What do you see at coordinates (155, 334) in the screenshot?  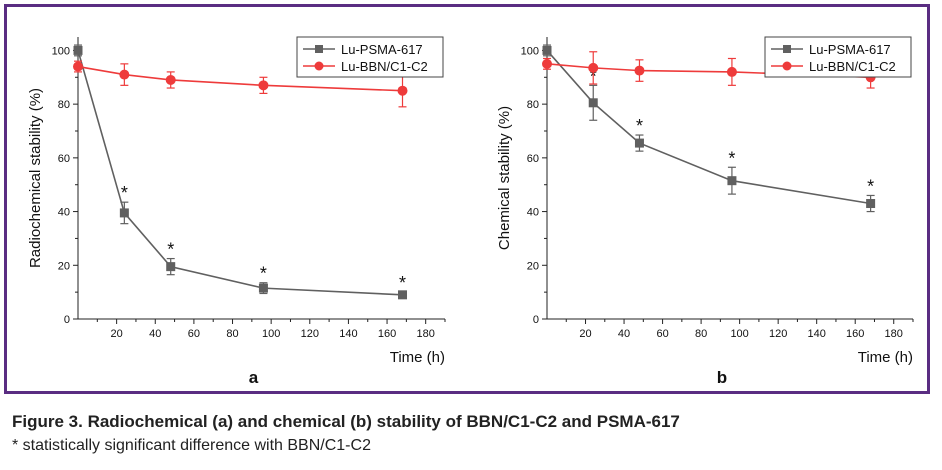 I see `panel-a-x-tick-label: 40` at bounding box center [155, 334].